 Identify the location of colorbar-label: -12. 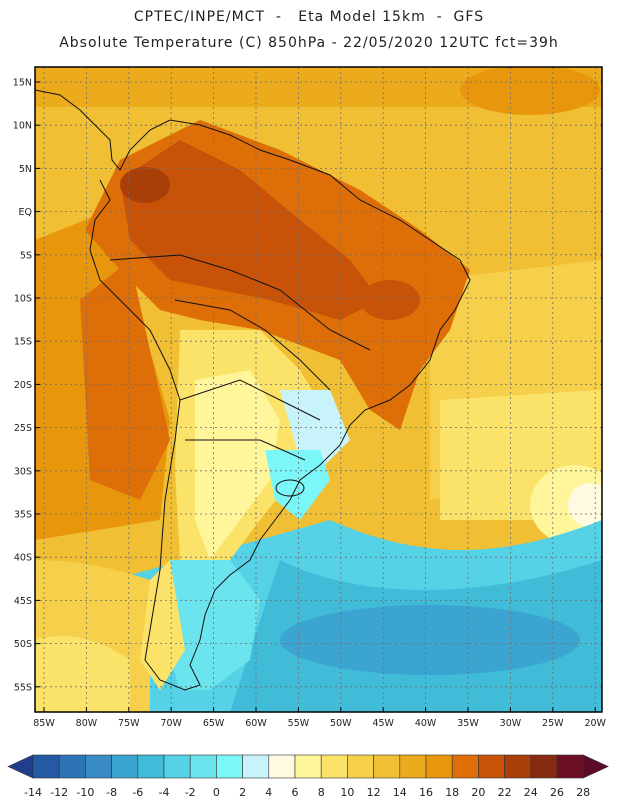
(59, 792).